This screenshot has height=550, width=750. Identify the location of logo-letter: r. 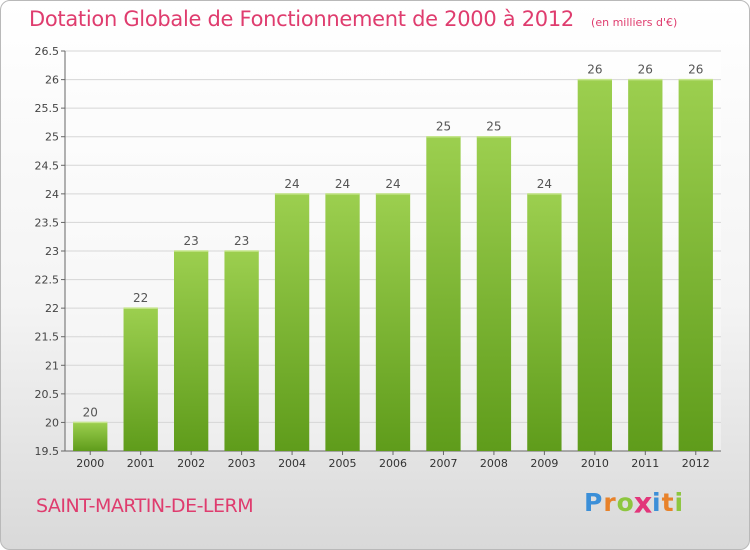
(610, 502).